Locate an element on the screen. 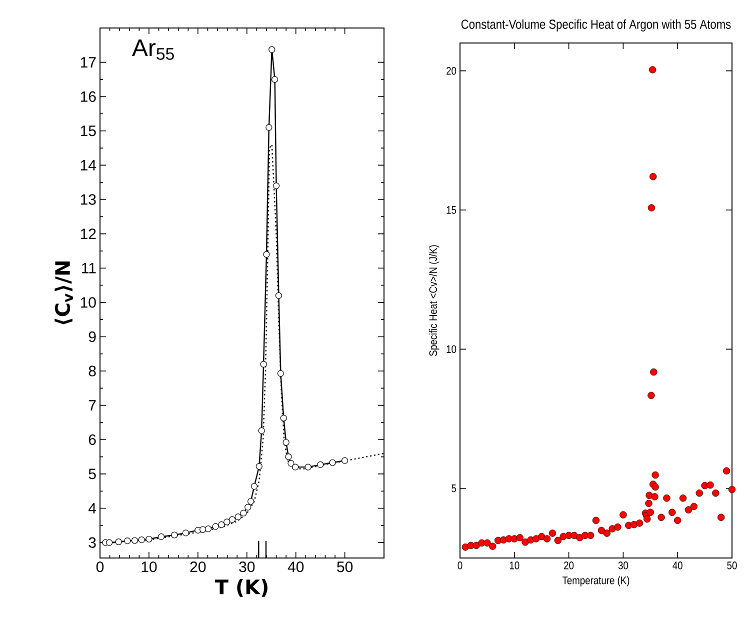 This screenshot has width=745, height=620. y-tick-label: 4 is located at coordinates (92, 508).